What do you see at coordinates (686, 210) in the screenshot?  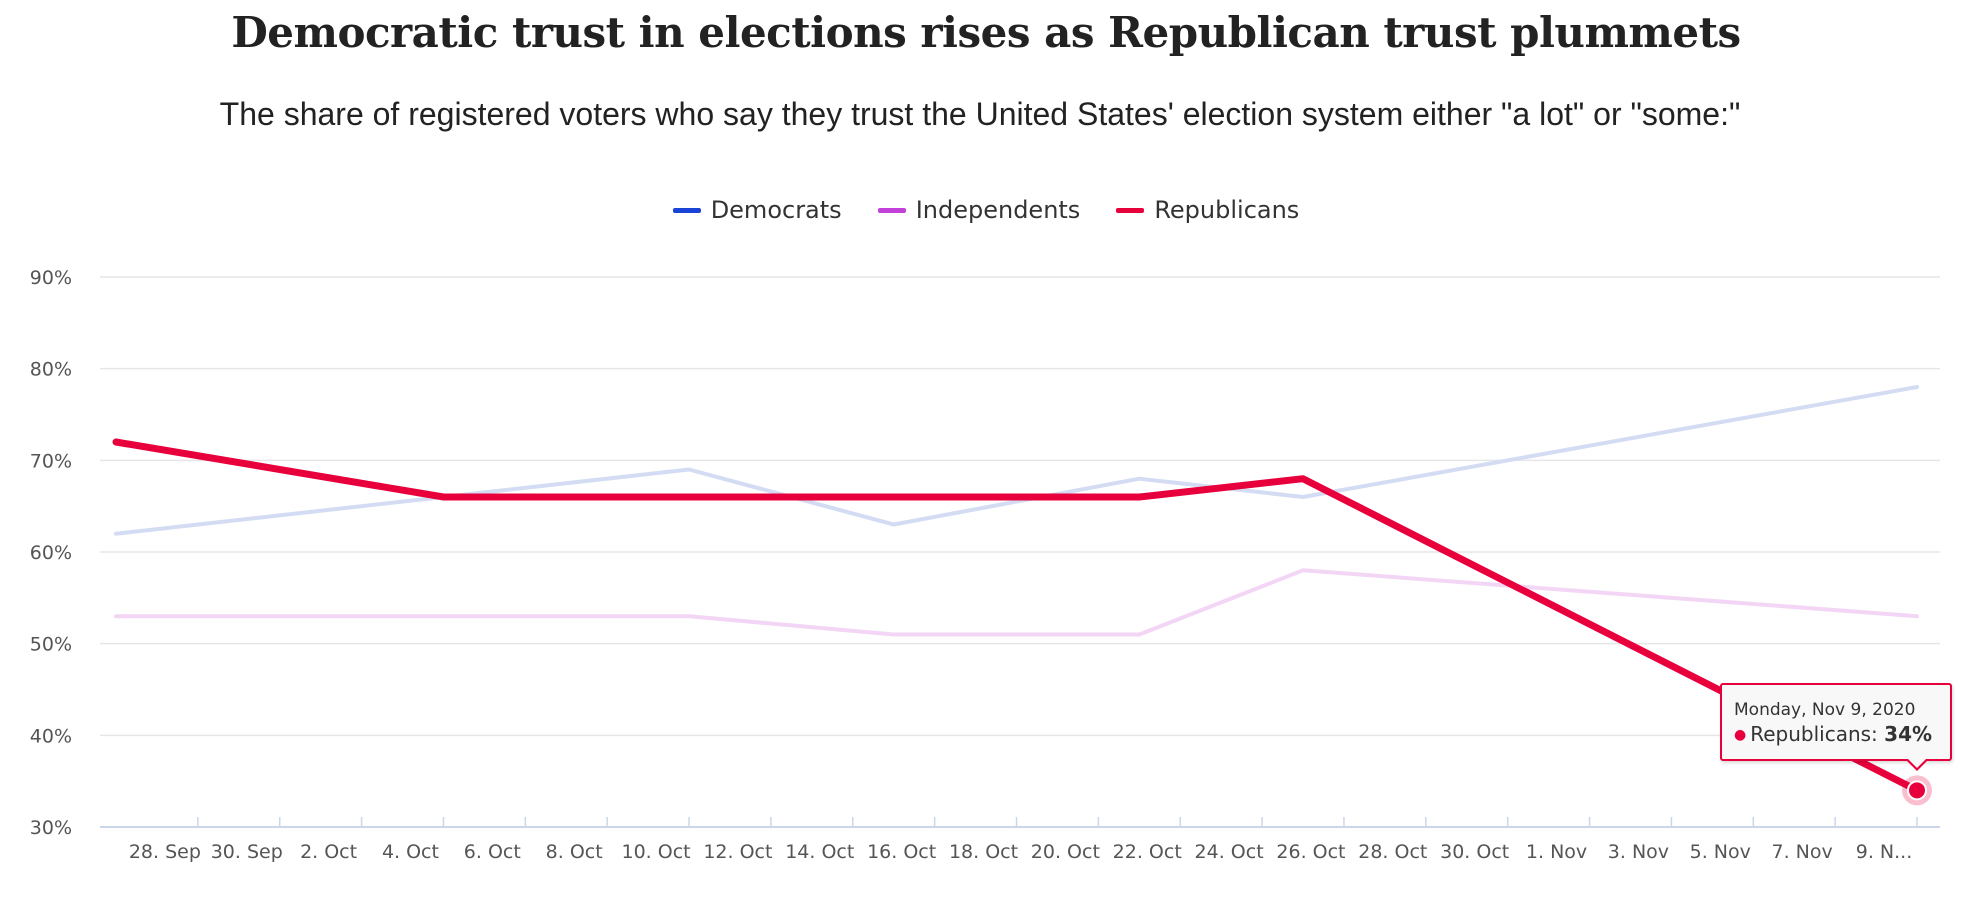 I see `legend-swatch-democrats` at bounding box center [686, 210].